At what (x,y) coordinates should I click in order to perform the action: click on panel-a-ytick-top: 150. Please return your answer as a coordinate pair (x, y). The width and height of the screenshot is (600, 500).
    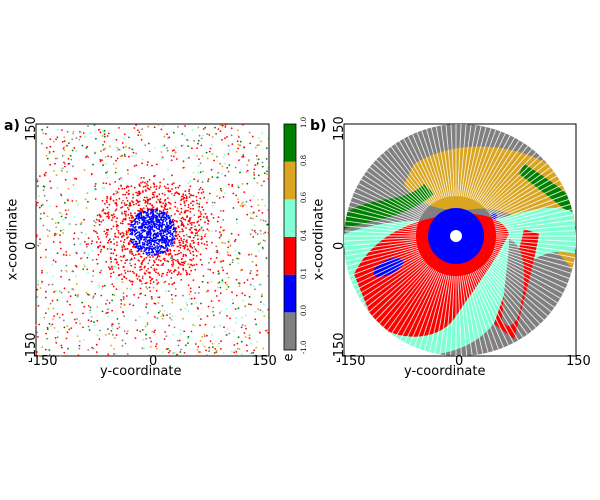
    Looking at the image, I should click on (31, 128).